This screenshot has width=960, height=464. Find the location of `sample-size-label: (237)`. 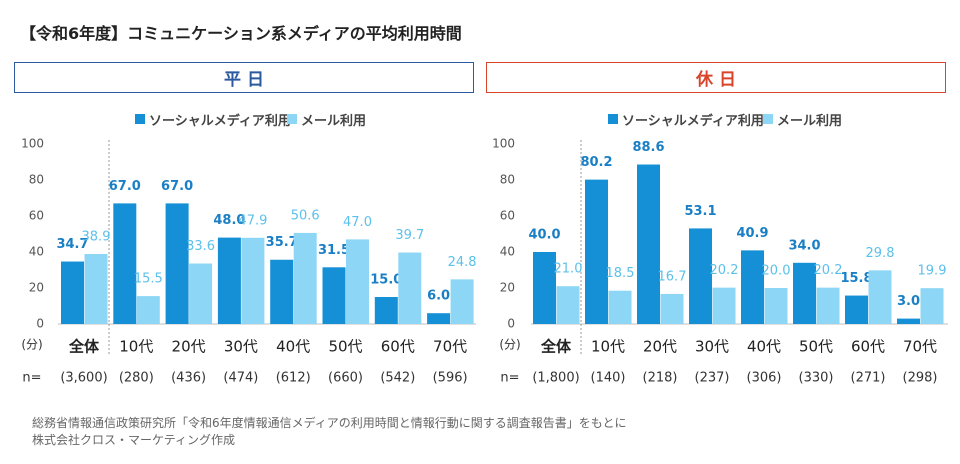

sample-size-label: (237) is located at coordinates (712, 378).